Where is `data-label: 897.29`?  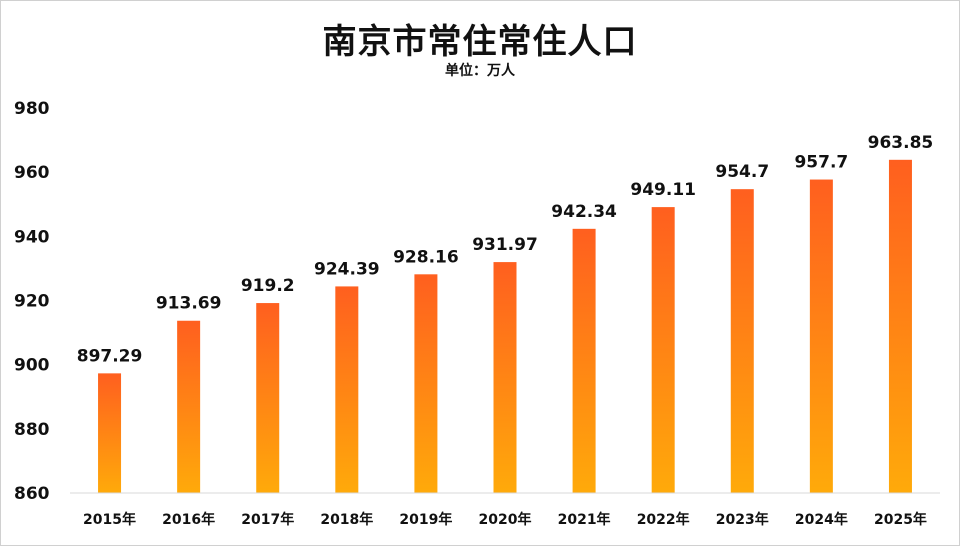 data-label: 897.29 is located at coordinates (110, 356).